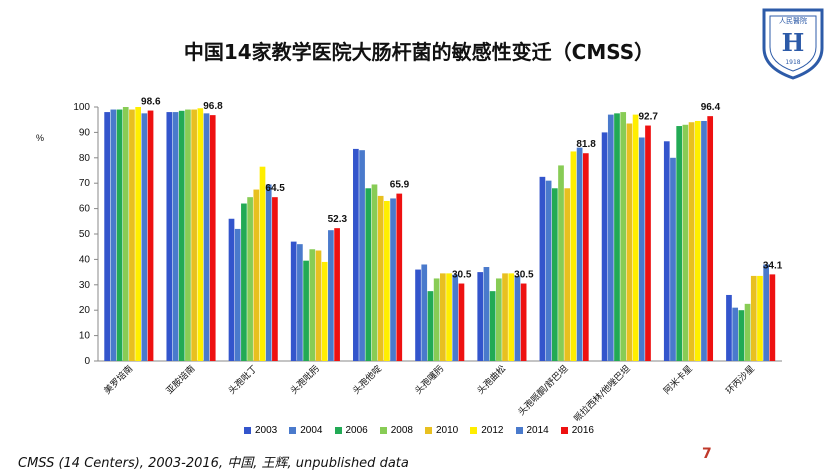  What do you see at coordinates (85, 310) in the screenshot?
I see `y-tick-label: 20` at bounding box center [85, 310].